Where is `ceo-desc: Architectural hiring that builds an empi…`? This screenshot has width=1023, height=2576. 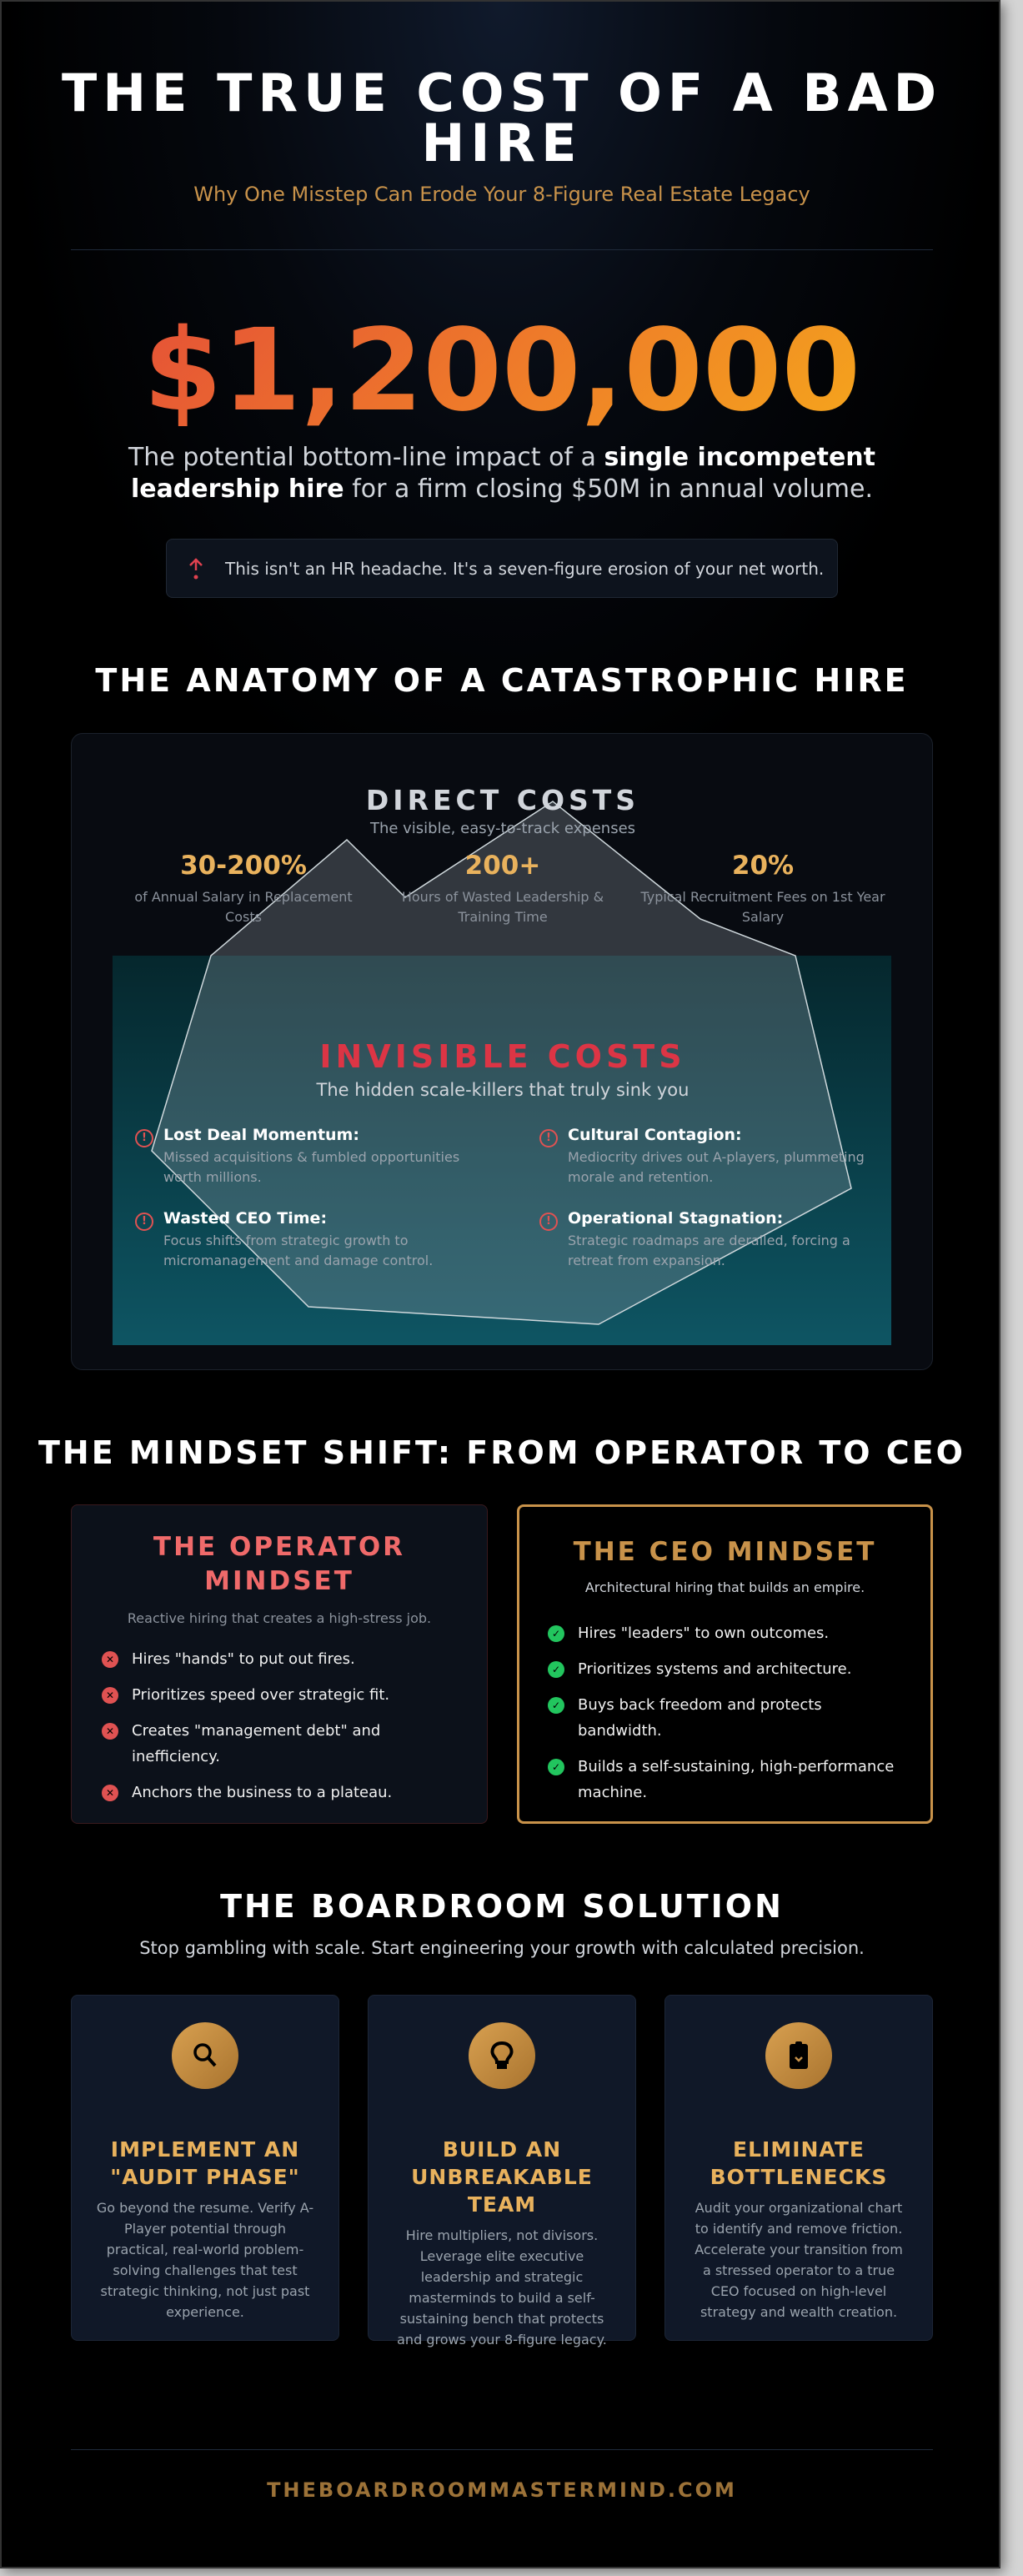
ceo-desc: Architectural hiring that builds an empi… is located at coordinates (724, 1587).